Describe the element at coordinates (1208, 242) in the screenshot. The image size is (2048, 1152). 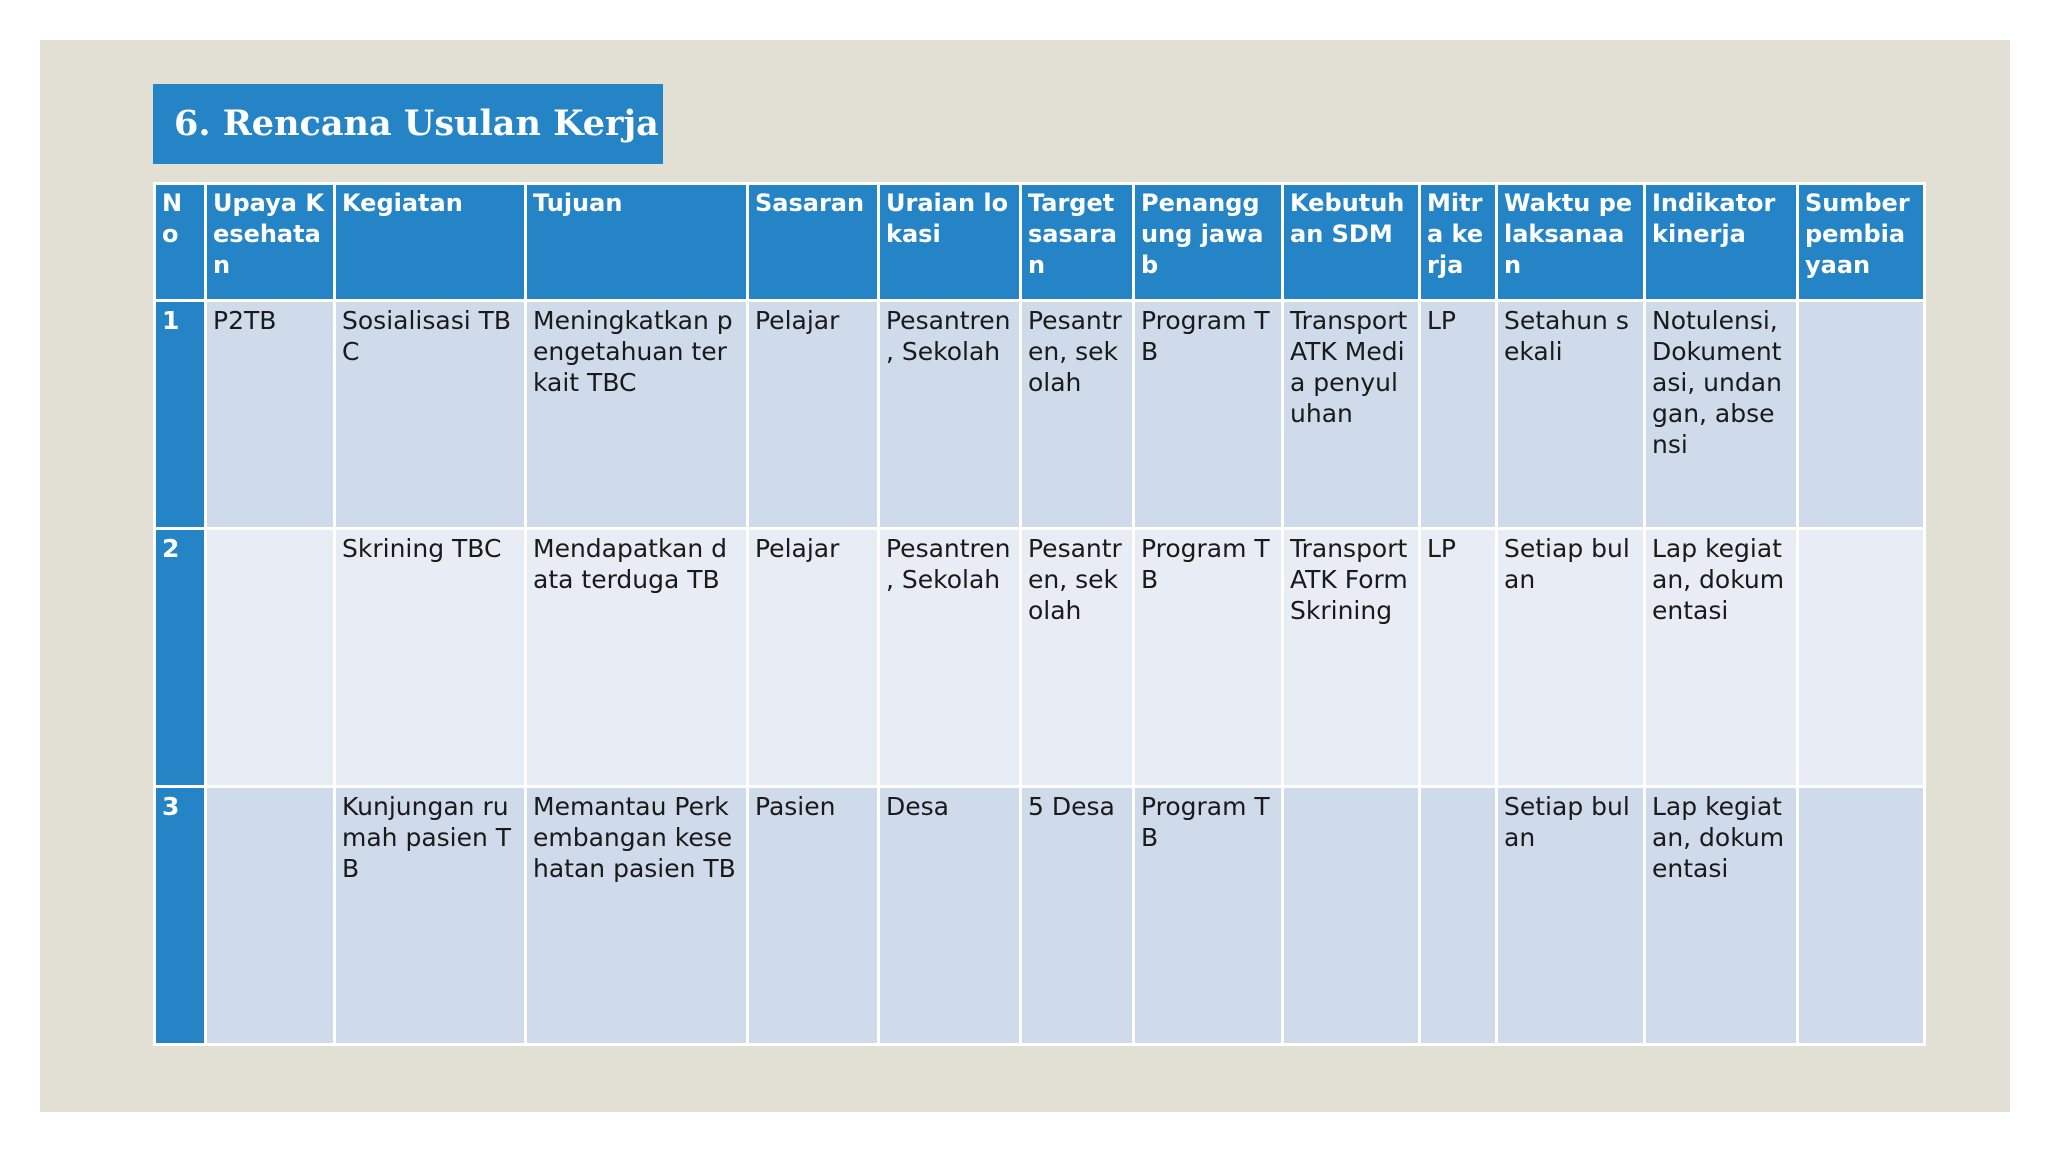
I see `header-penanggung-jawab: Penanggung jawab` at that location.